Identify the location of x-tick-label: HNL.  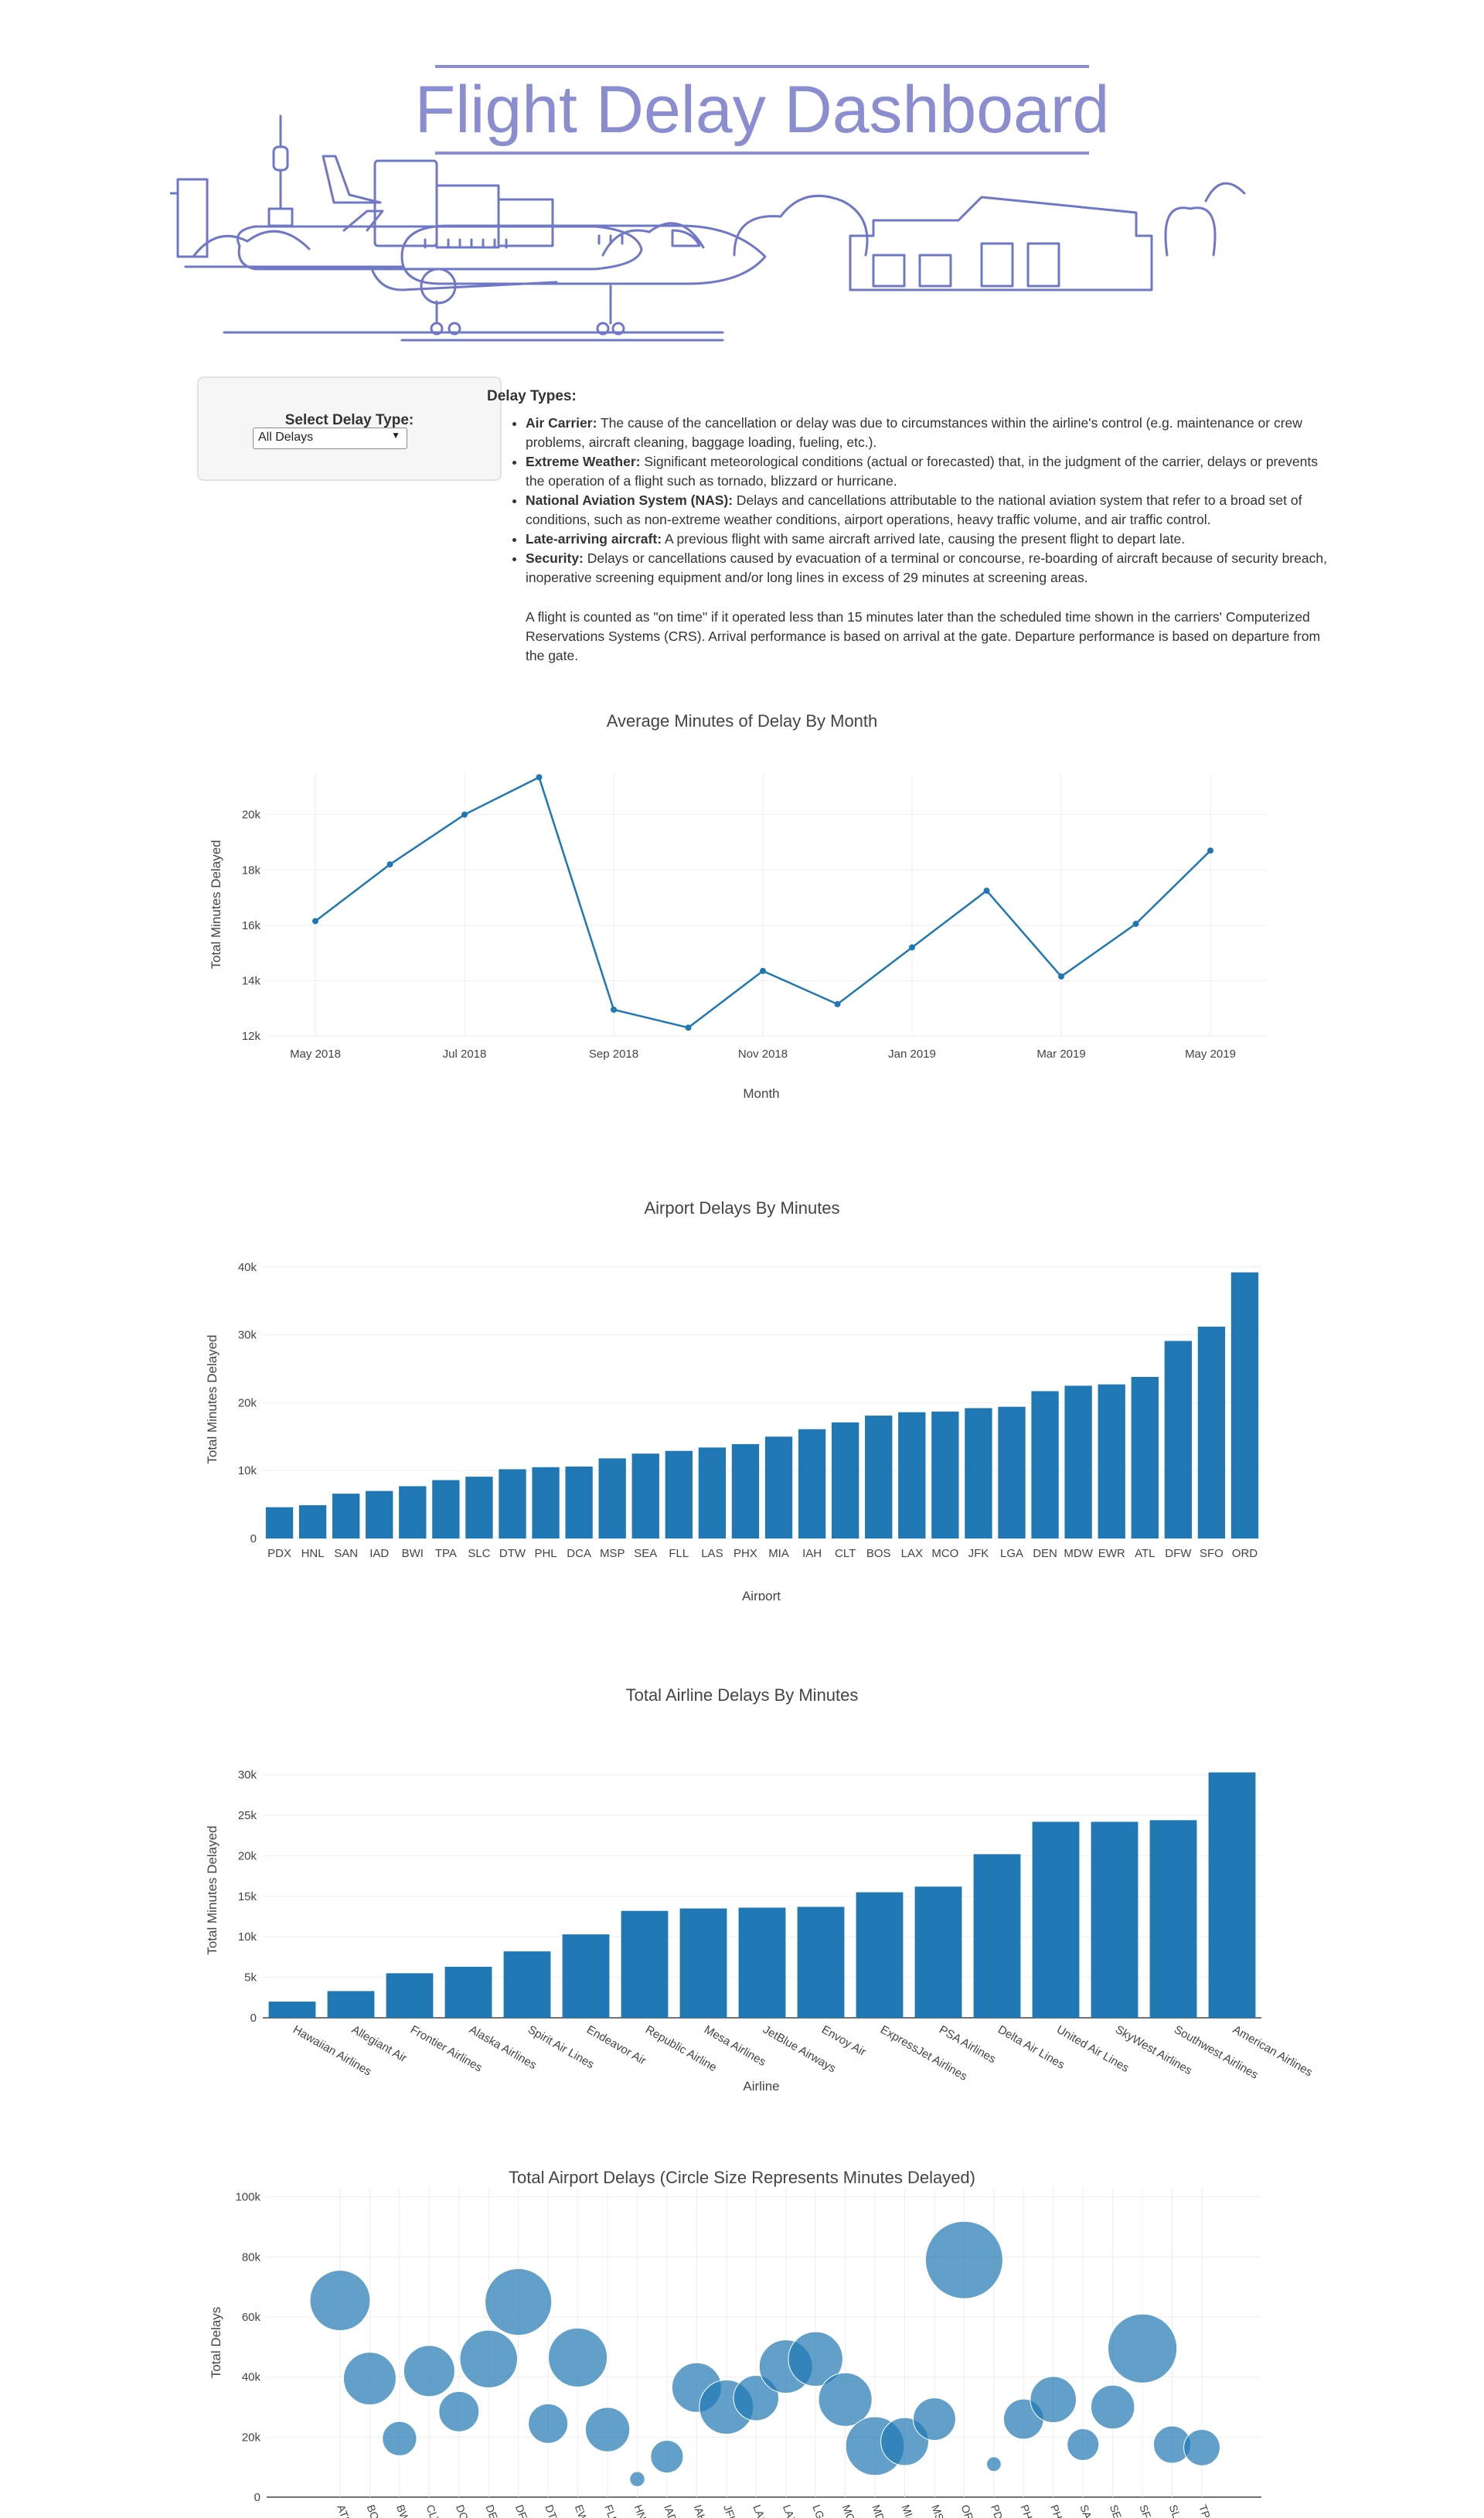
(642, 2510).